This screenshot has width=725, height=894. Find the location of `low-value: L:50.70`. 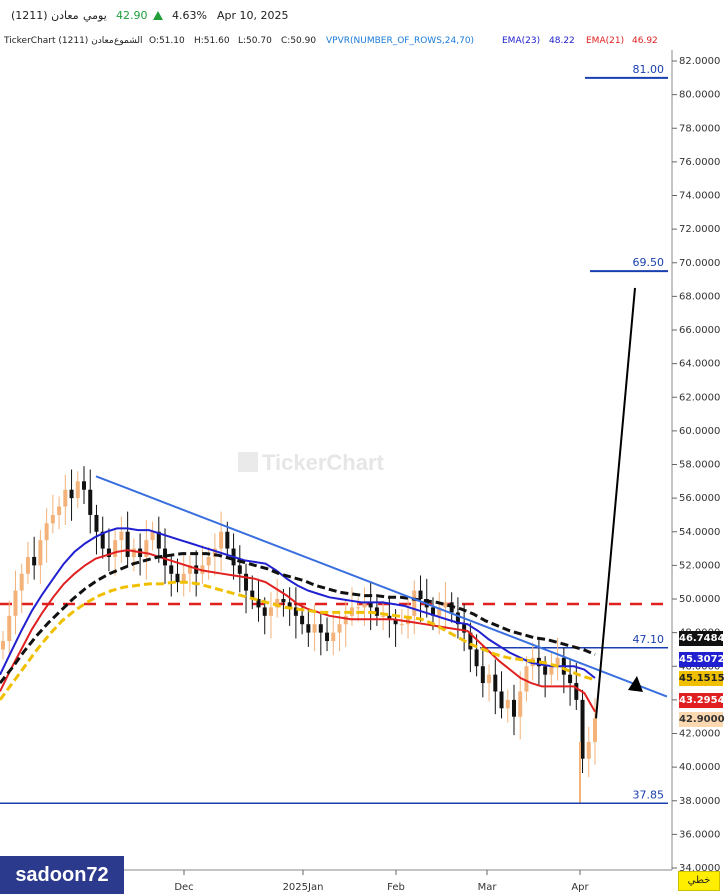

low-value: L:50.70 is located at coordinates (255, 41).